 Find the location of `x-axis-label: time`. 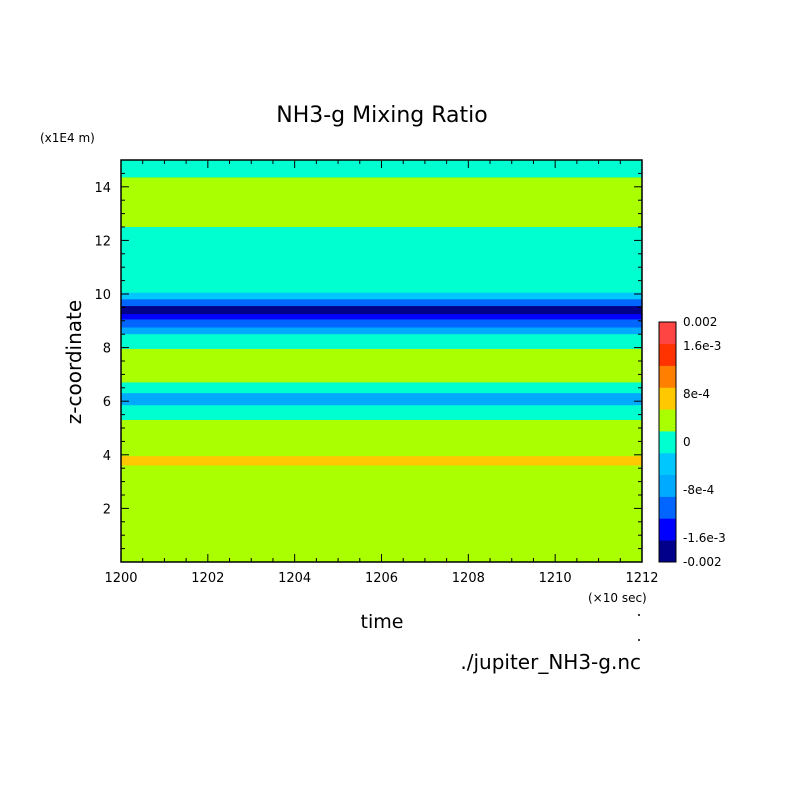

x-axis-label: time is located at coordinates (382, 622).